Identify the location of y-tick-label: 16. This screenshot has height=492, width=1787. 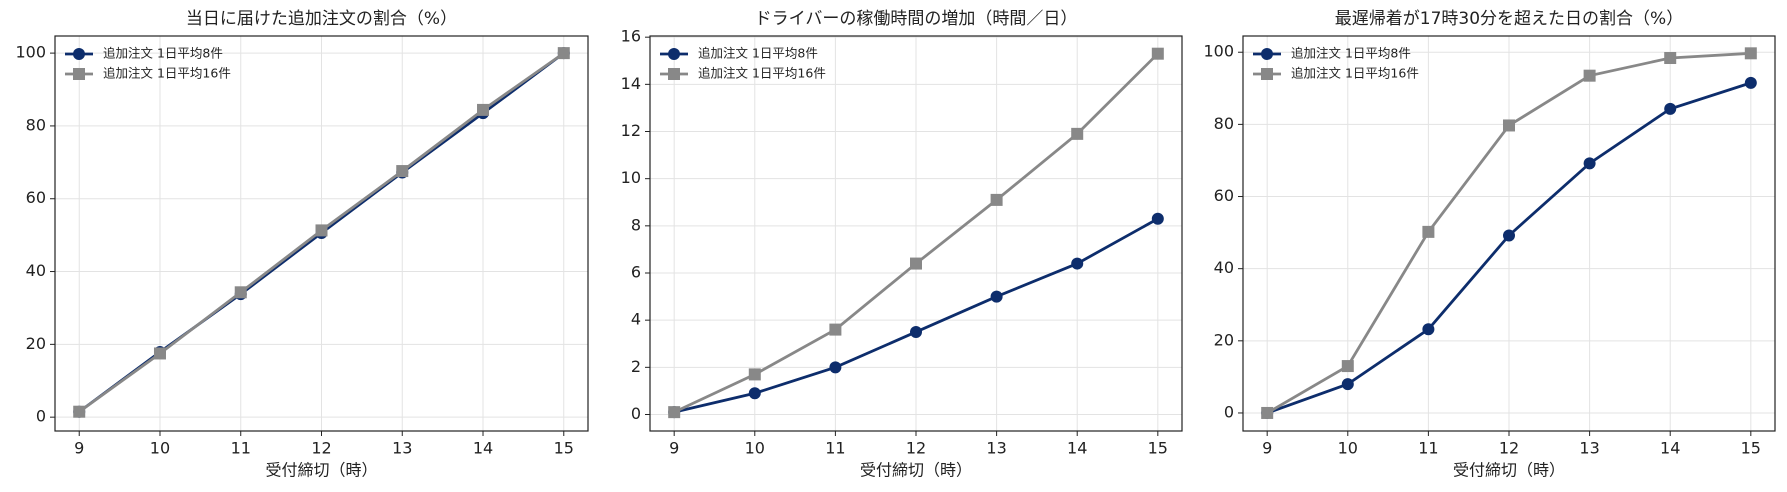
(631, 36).